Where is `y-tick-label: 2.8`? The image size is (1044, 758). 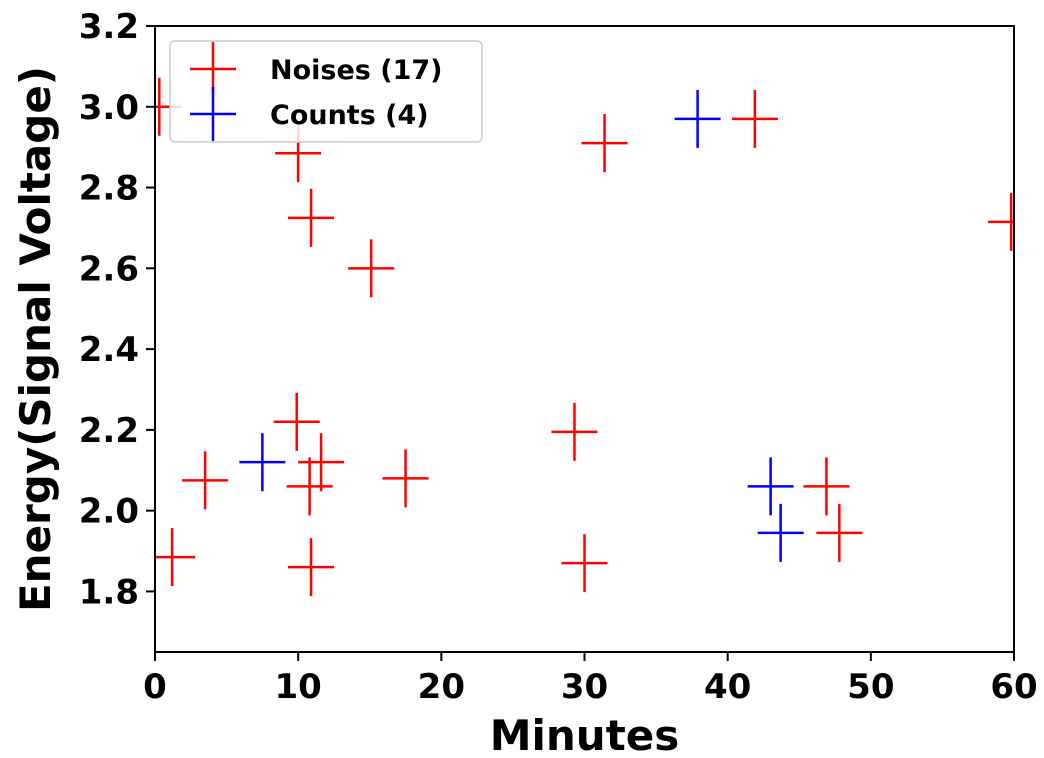 y-tick-label: 2.8 is located at coordinates (109, 189).